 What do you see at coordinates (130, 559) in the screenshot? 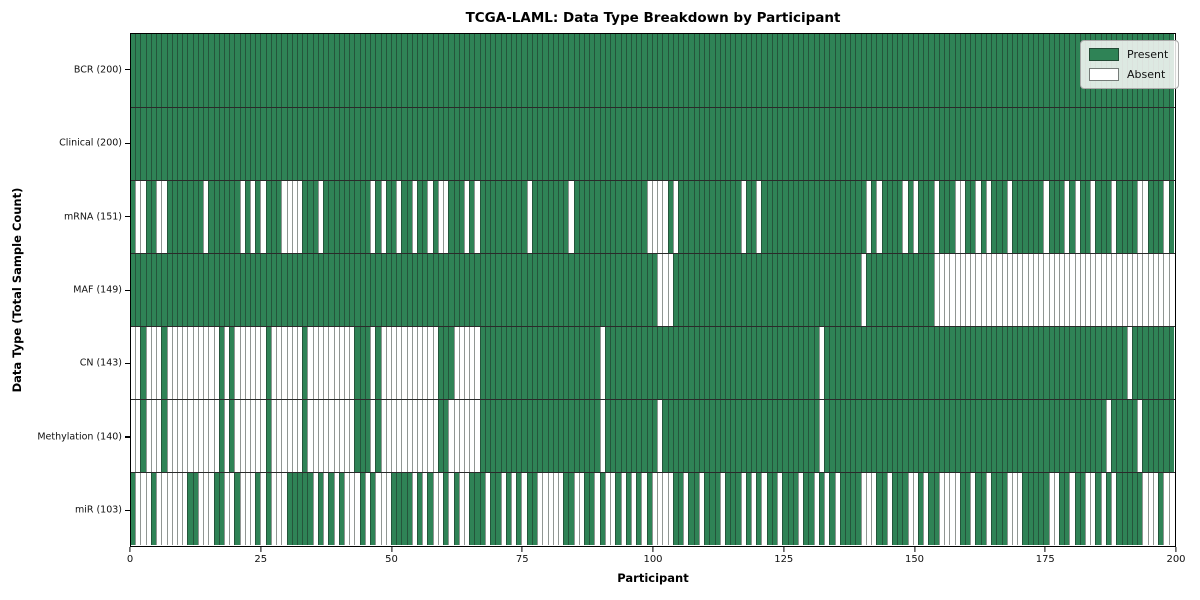
I see `x-tick-label-0: 0` at bounding box center [130, 559].